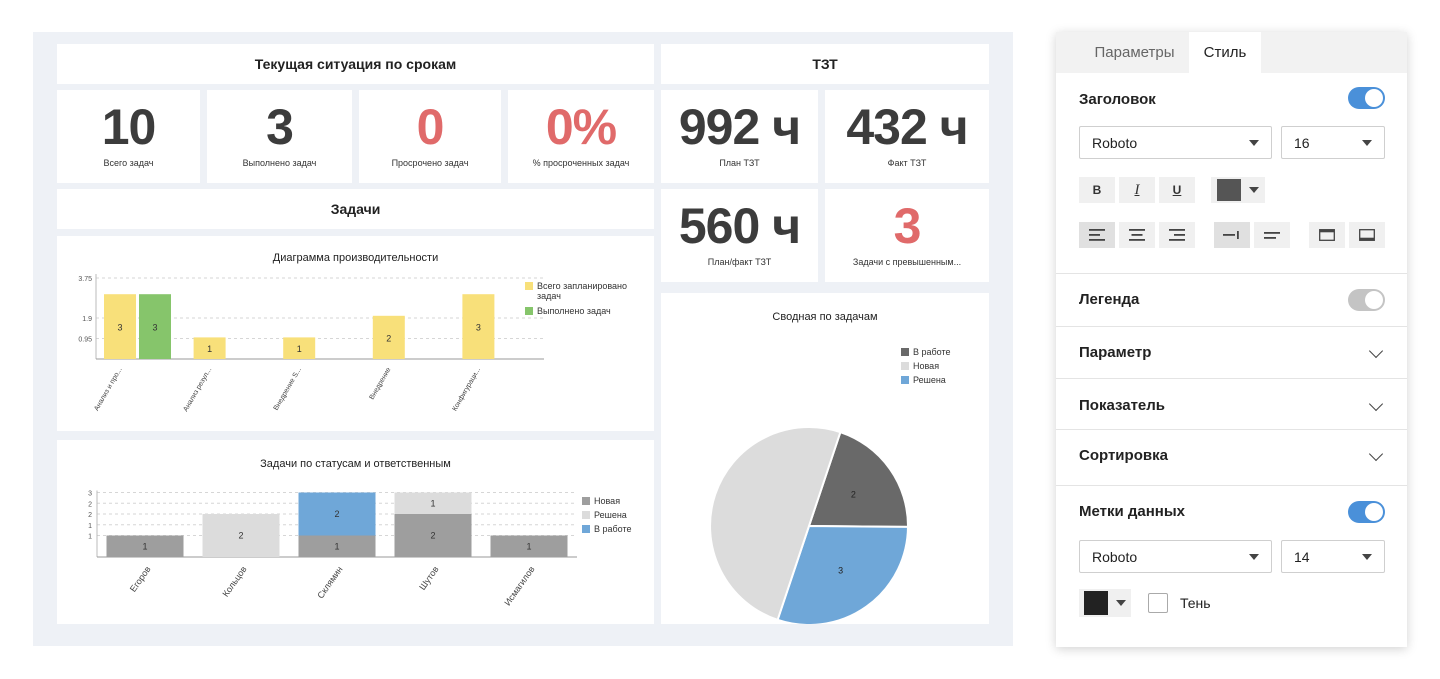  I want to click on kpi-fact-tzt: 432 ч Факт ТЗТ, so click(907, 136).